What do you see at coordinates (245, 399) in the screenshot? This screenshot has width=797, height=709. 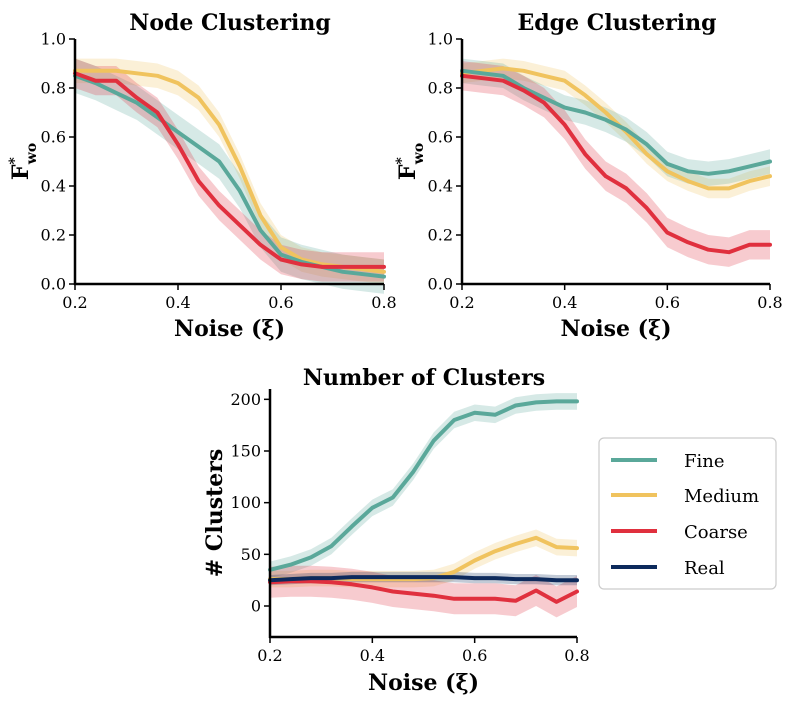 I see `y-tick-label: 200` at bounding box center [245, 399].